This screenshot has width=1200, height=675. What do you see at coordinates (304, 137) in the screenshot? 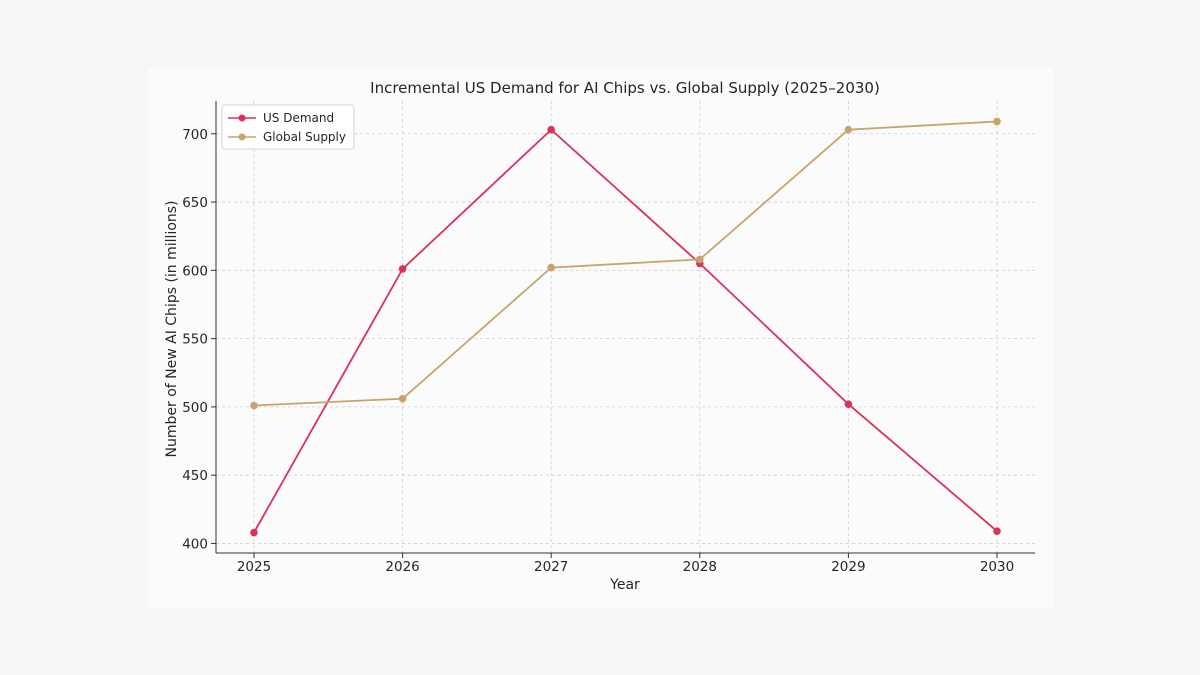
I see `legend-label-global-supply: Global Supply` at bounding box center [304, 137].